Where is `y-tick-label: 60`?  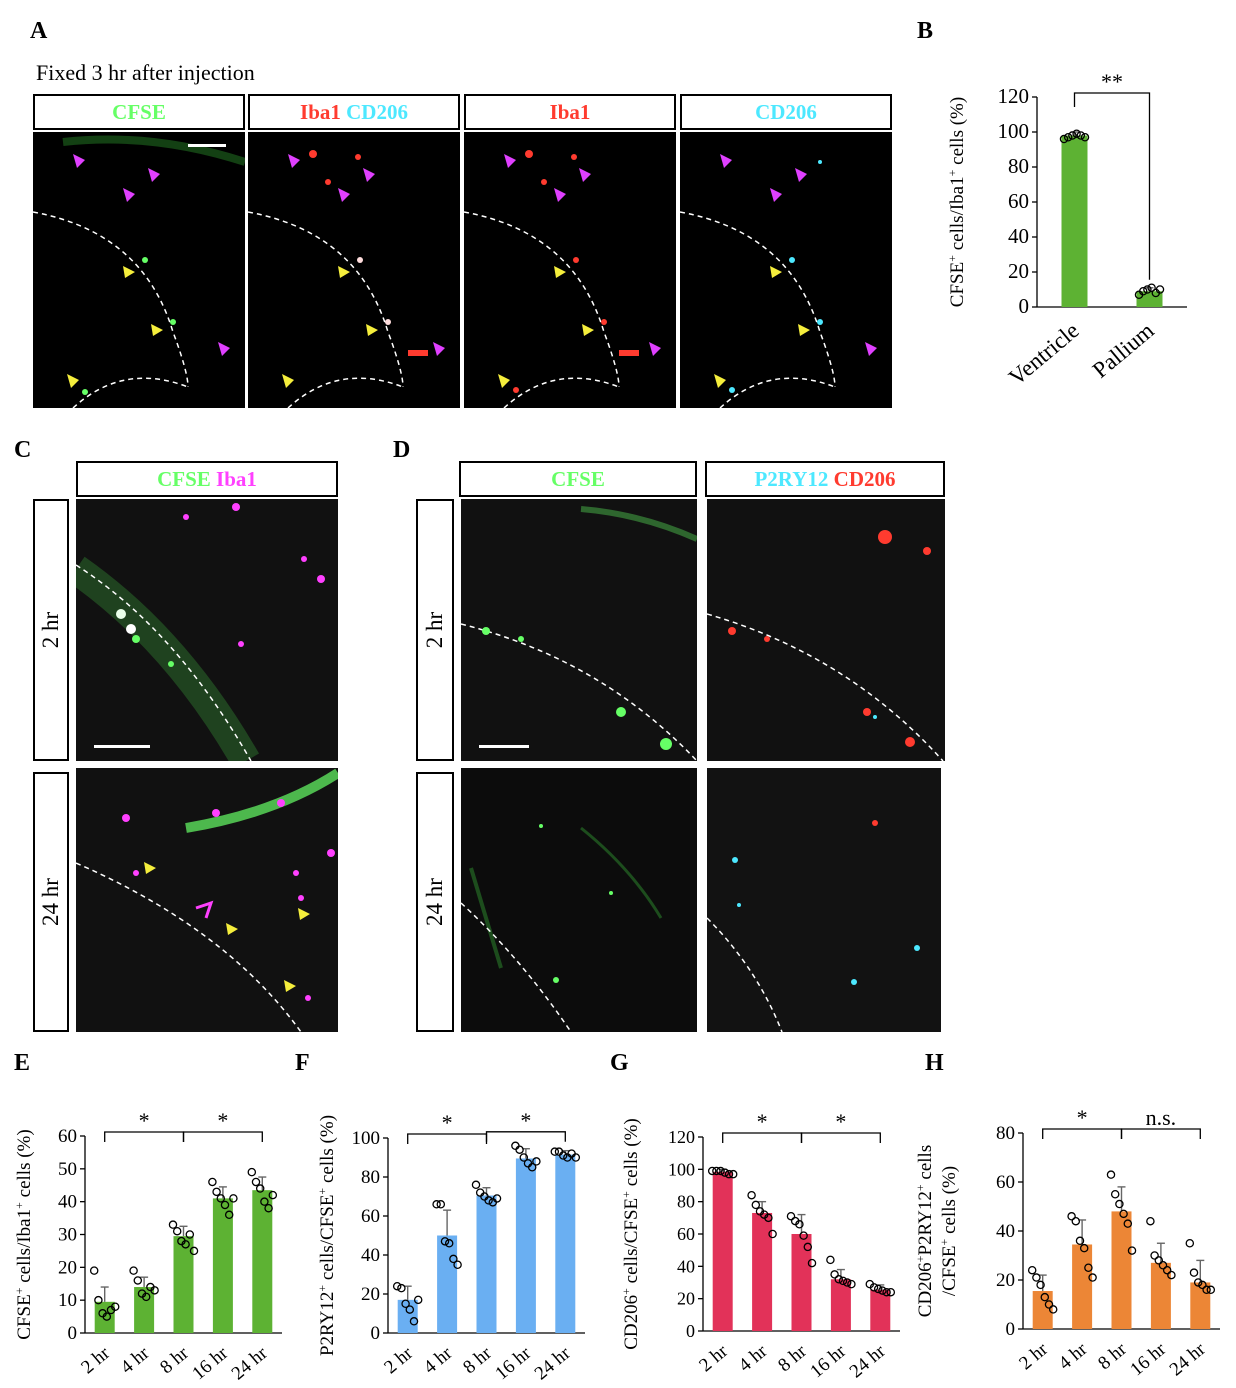
y-tick-label: 60 is located at coordinates (1018, 201).